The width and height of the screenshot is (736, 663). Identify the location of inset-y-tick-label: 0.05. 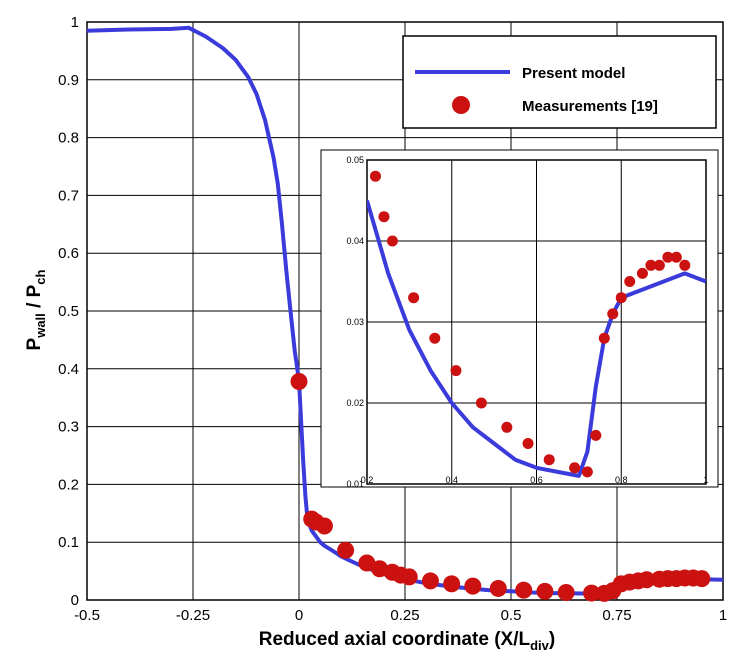
(355, 160).